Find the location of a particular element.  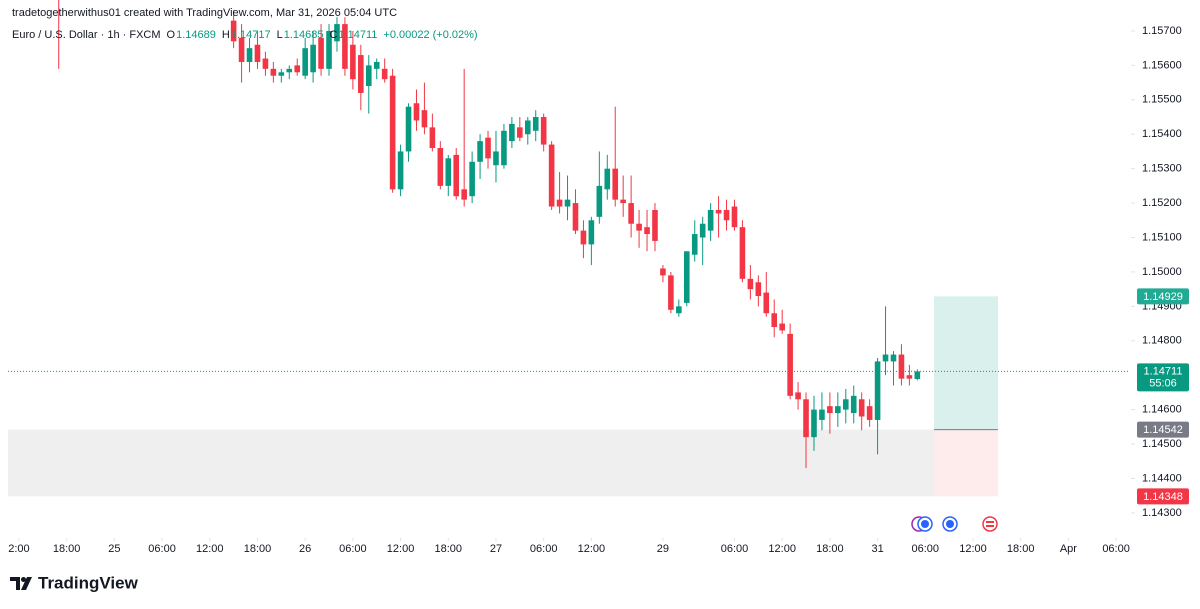

y-tick-label: 1.15000 is located at coordinates (1162, 272).